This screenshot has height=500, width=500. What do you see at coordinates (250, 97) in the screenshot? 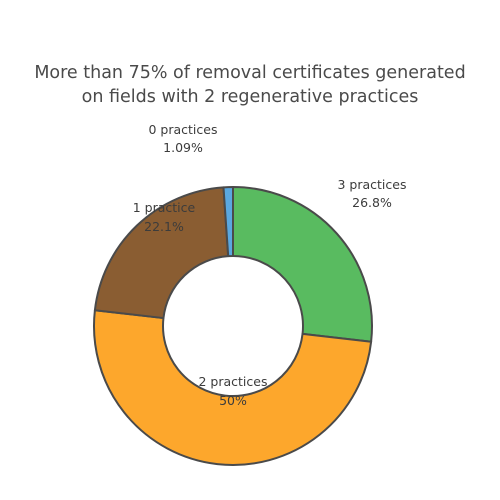
I see `chart-title-line-2: on fields with 2 regenerative practices` at bounding box center [250, 97].